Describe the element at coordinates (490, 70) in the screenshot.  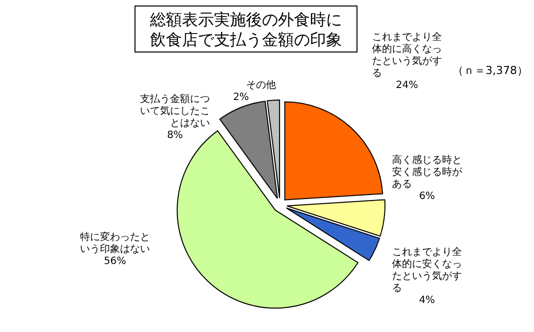
I see `text: （ｎ＝3,378）` at that location.